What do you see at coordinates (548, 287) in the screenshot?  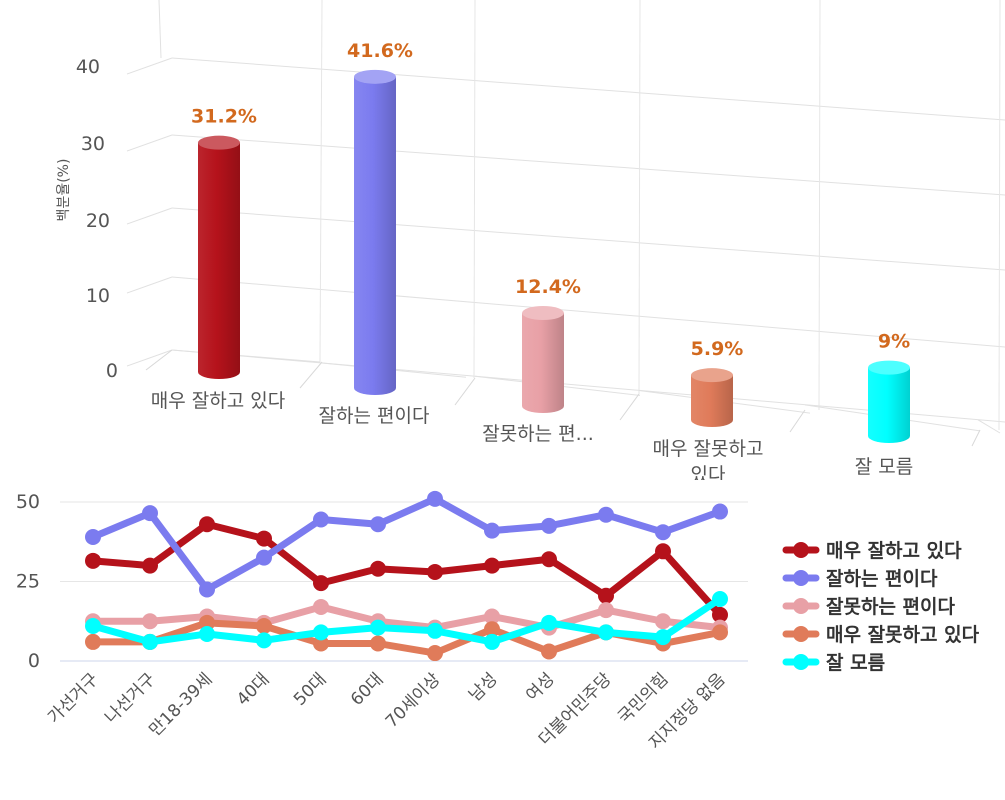 I see `bar-data-label: 12.4%` at bounding box center [548, 287].